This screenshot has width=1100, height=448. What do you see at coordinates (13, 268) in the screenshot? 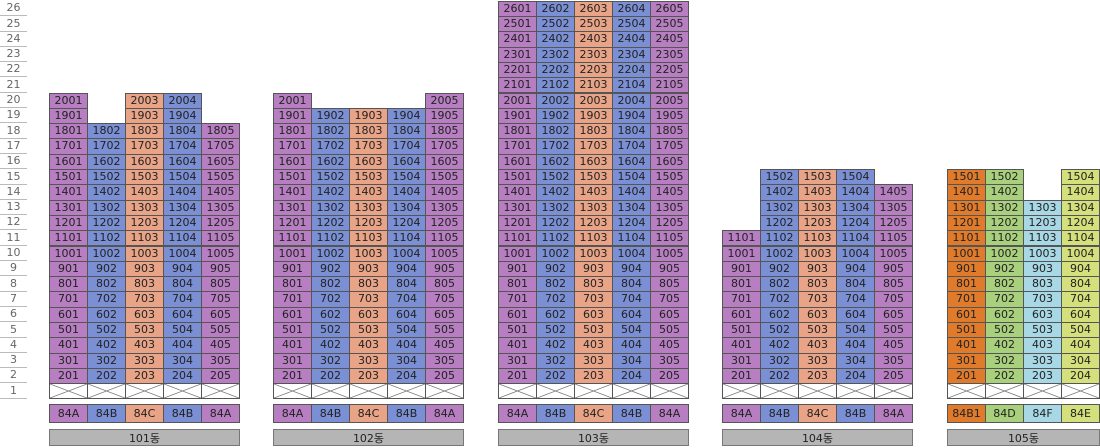
I see `floor-label: 9` at bounding box center [13, 268].